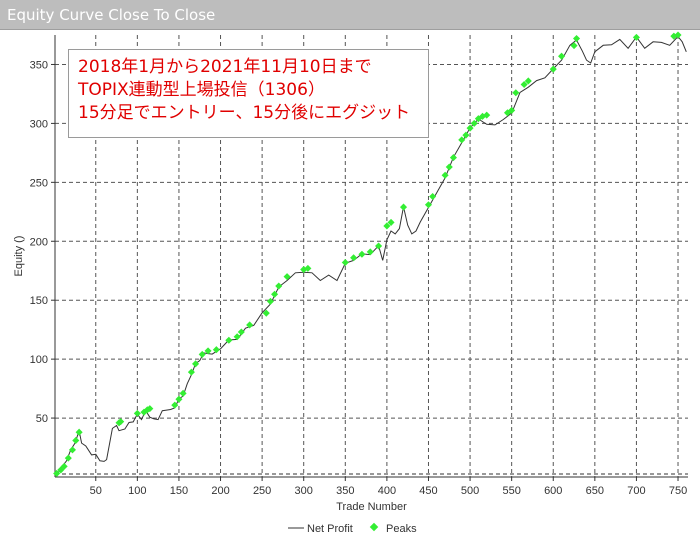 The height and width of the screenshot is (542, 700). Describe the element at coordinates (636, 491) in the screenshot. I see `x-tick-label-700: 700` at that location.